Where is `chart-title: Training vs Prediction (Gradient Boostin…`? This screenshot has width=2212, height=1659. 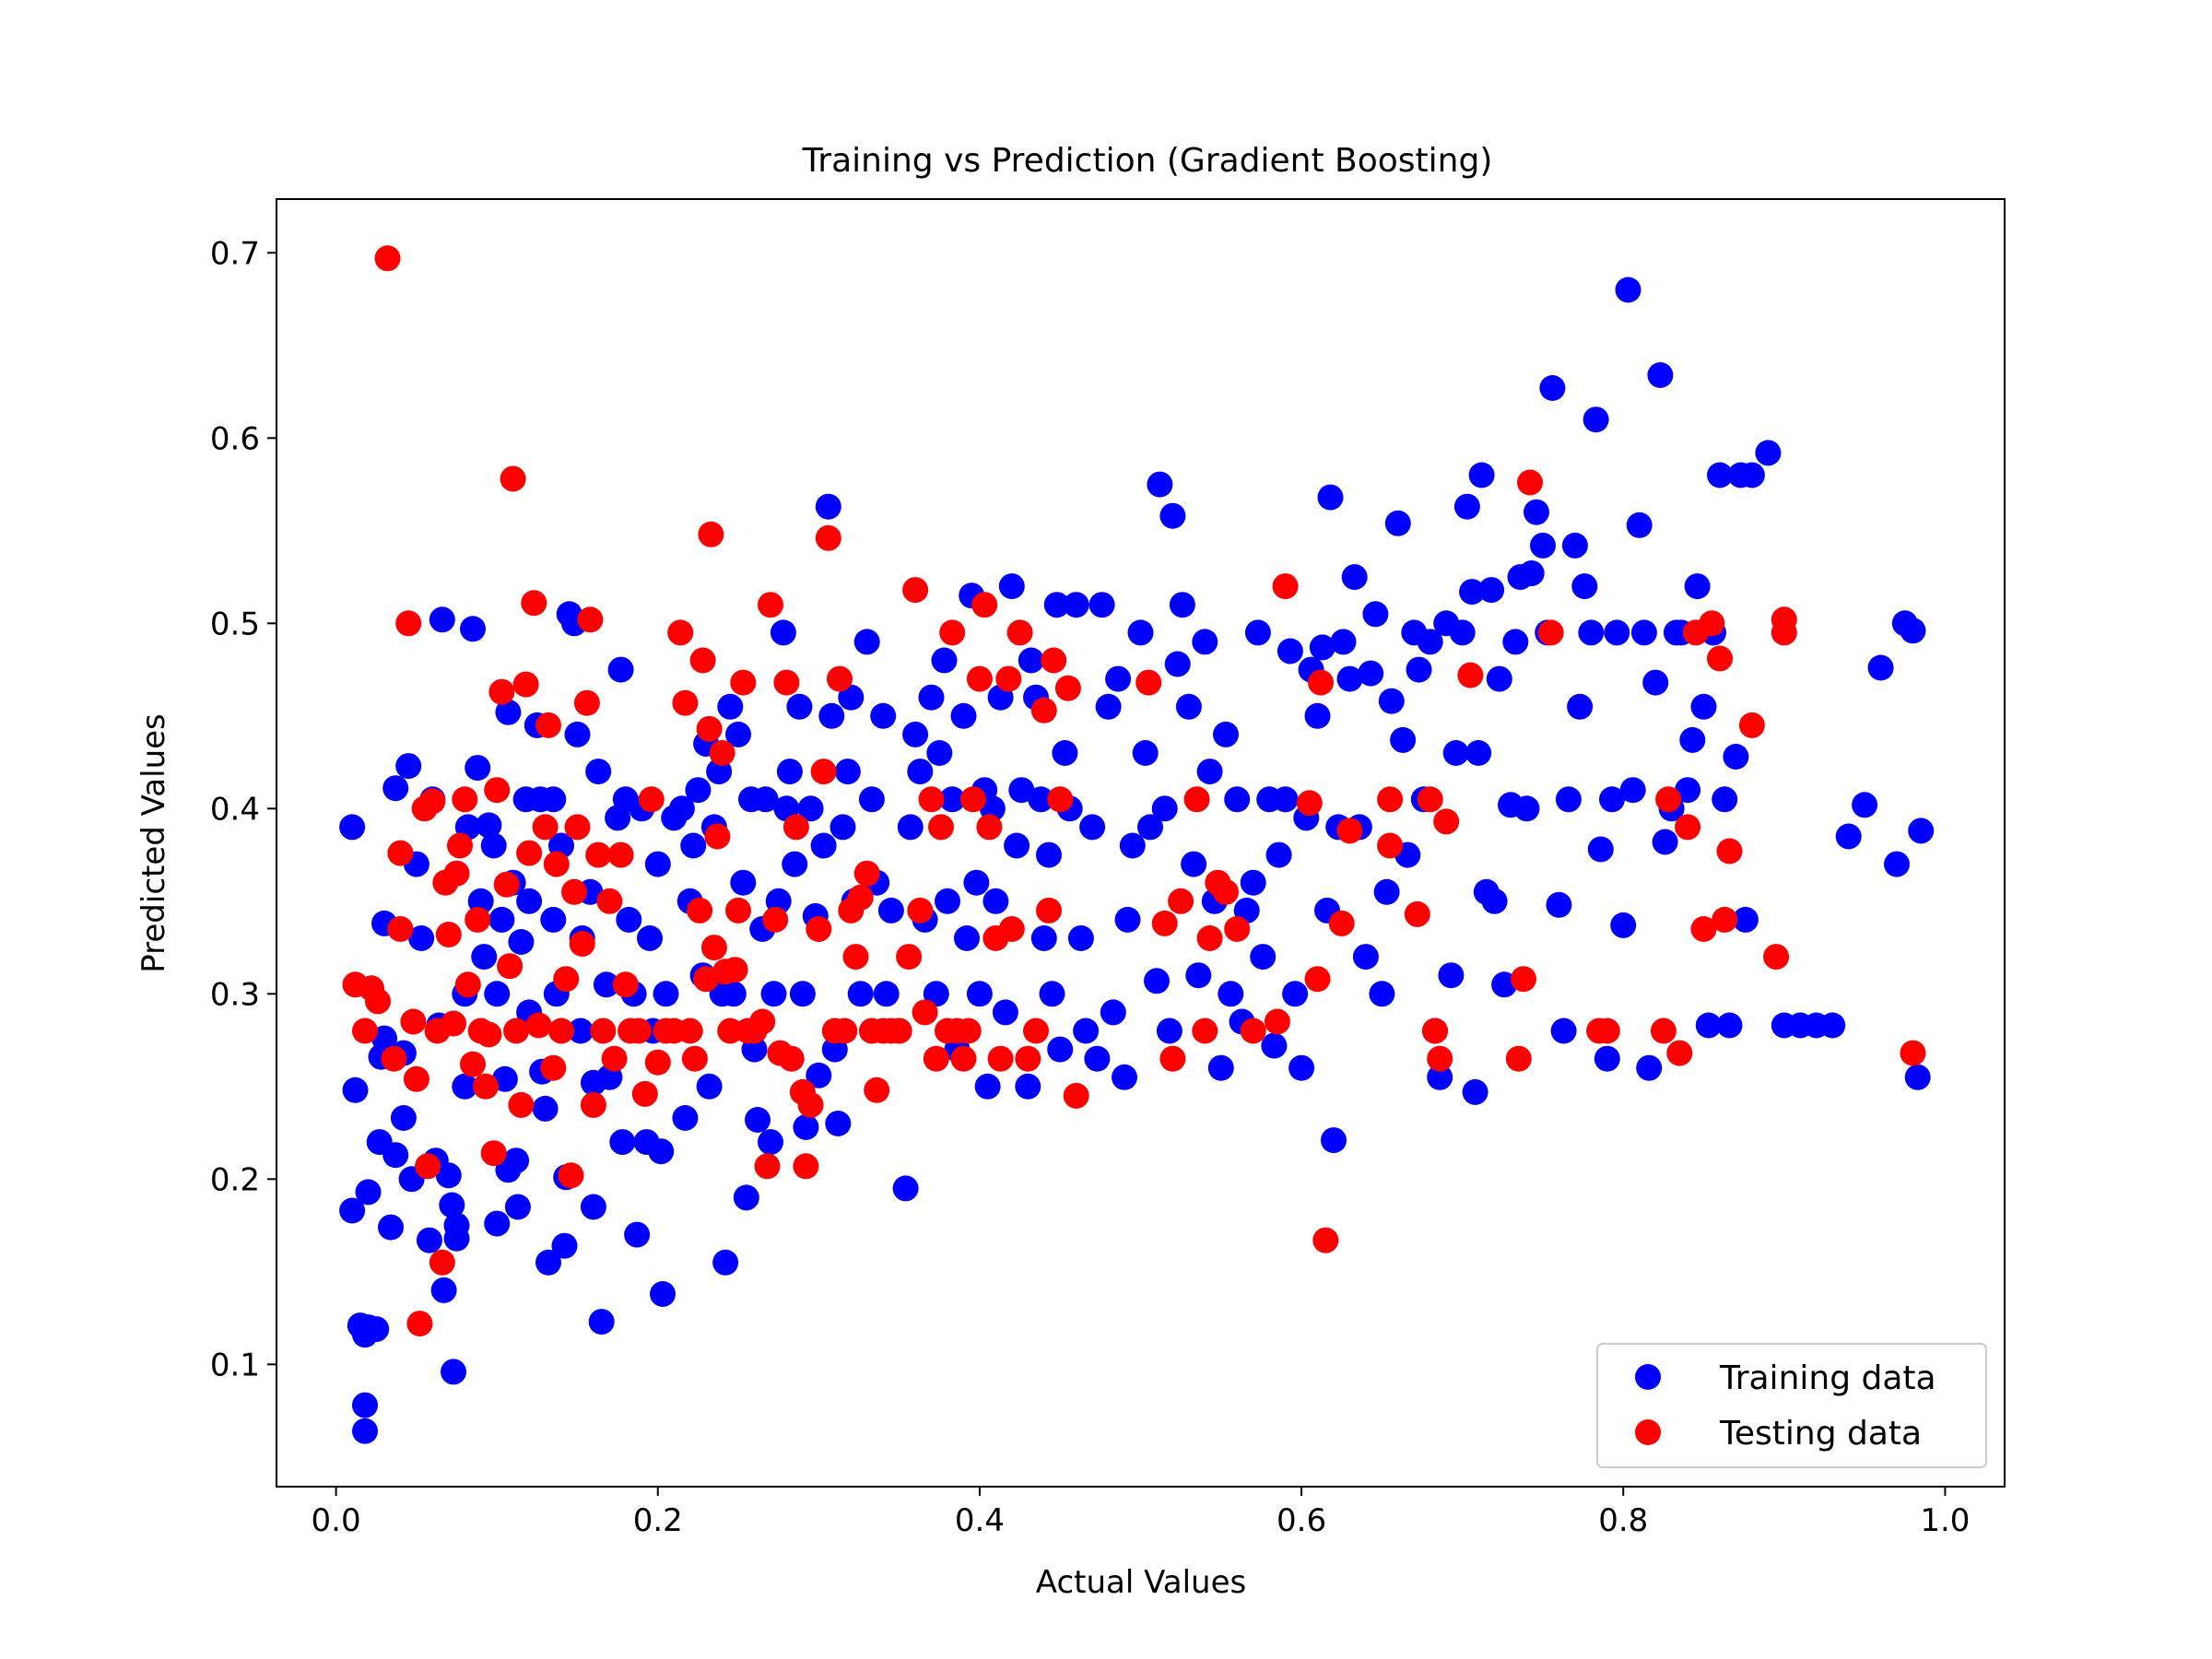
chart-title: Training vs Prediction (Gradient Boostin… is located at coordinates (1147, 161).